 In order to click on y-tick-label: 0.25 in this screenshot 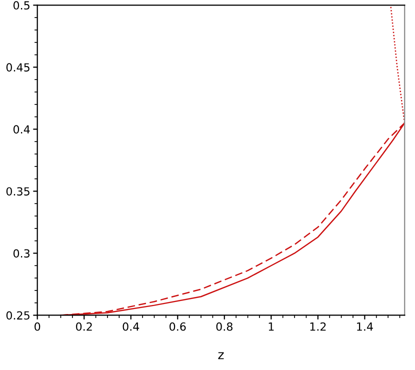, I will do `click(18, 315)`.